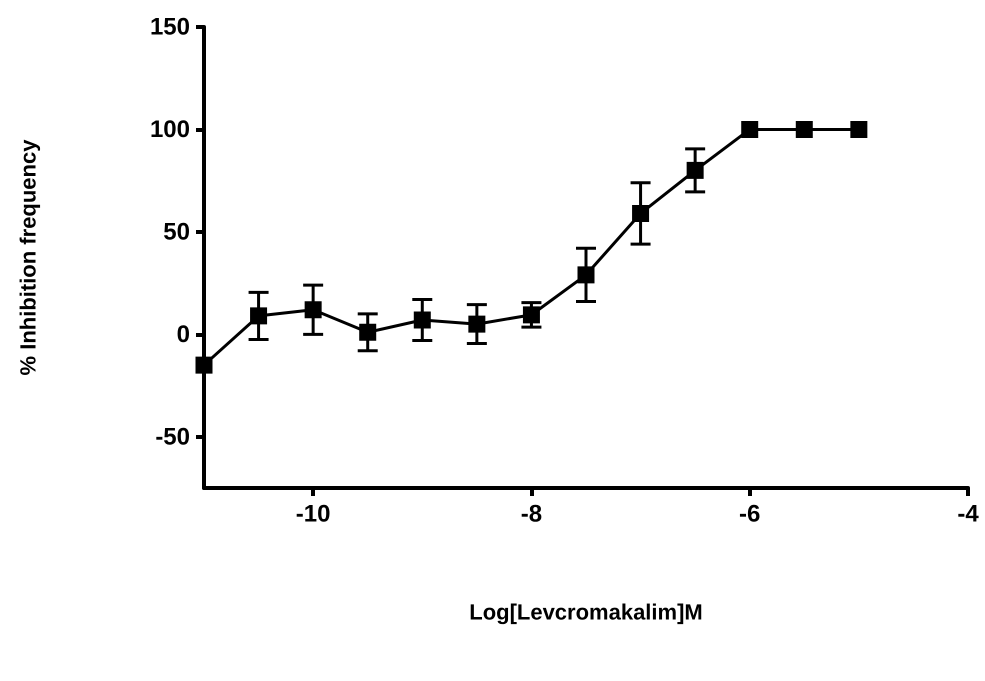 Image resolution: width=985 pixels, height=681 pixels. Describe the element at coordinates (968, 514) in the screenshot. I see `x-tick-label: -4` at that location.